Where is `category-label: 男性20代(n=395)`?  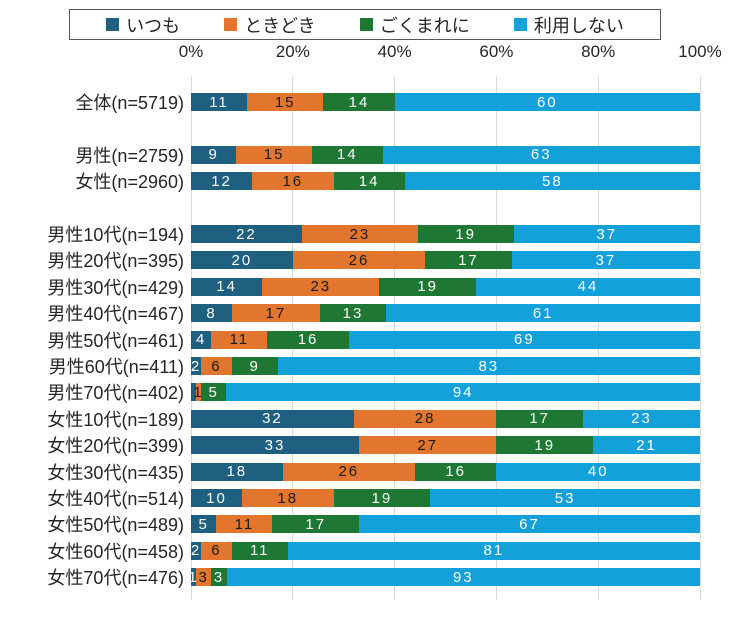 category-label: 男性20代(n=395) is located at coordinates (115, 261).